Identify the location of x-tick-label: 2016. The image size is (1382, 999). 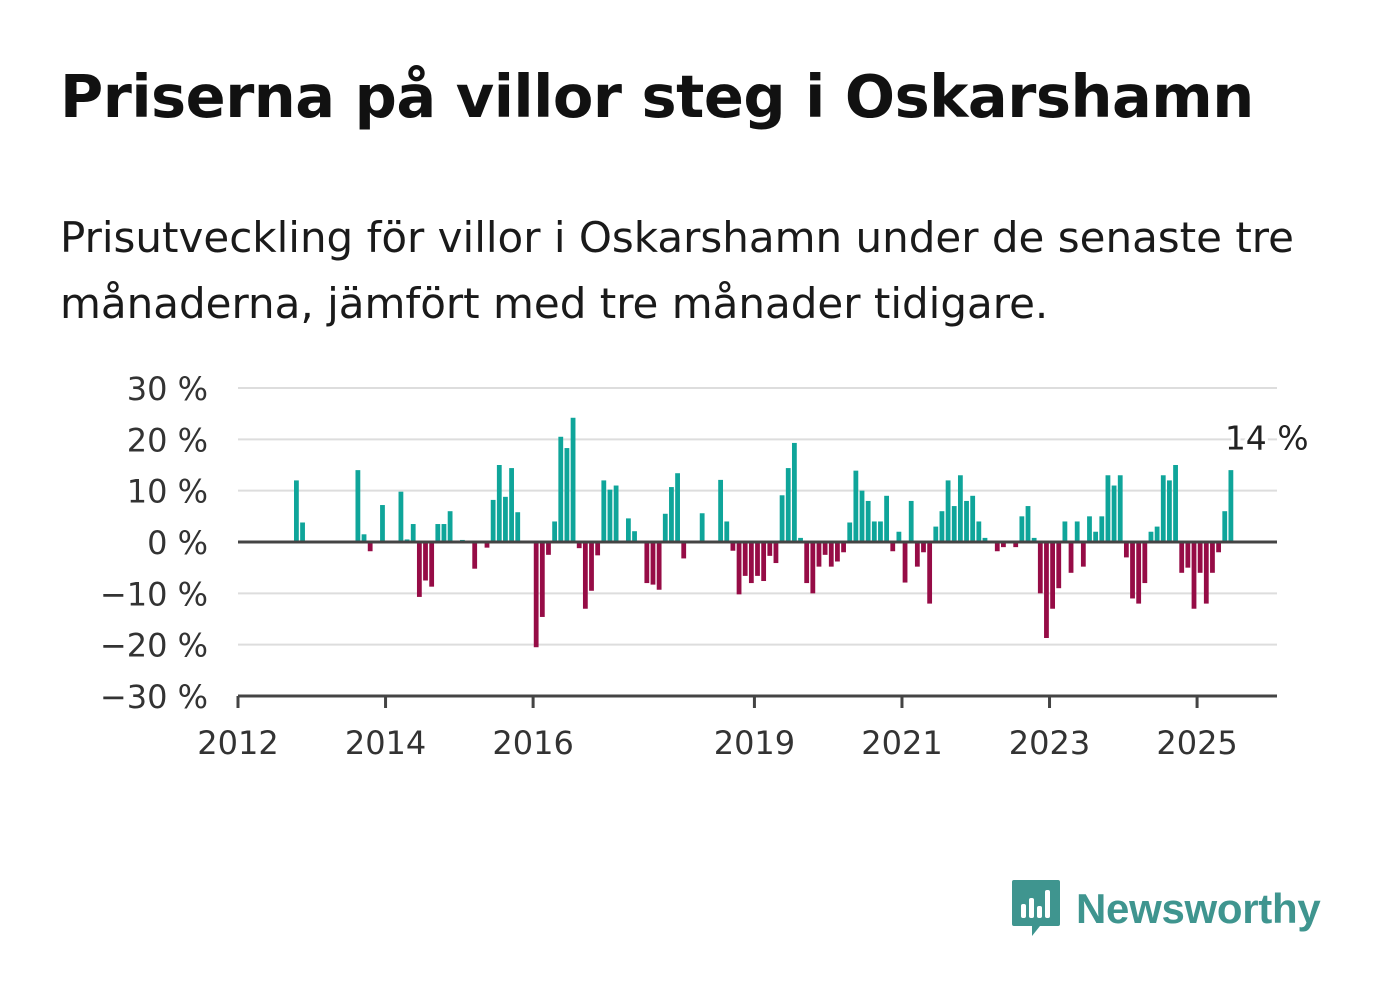
(532, 743).